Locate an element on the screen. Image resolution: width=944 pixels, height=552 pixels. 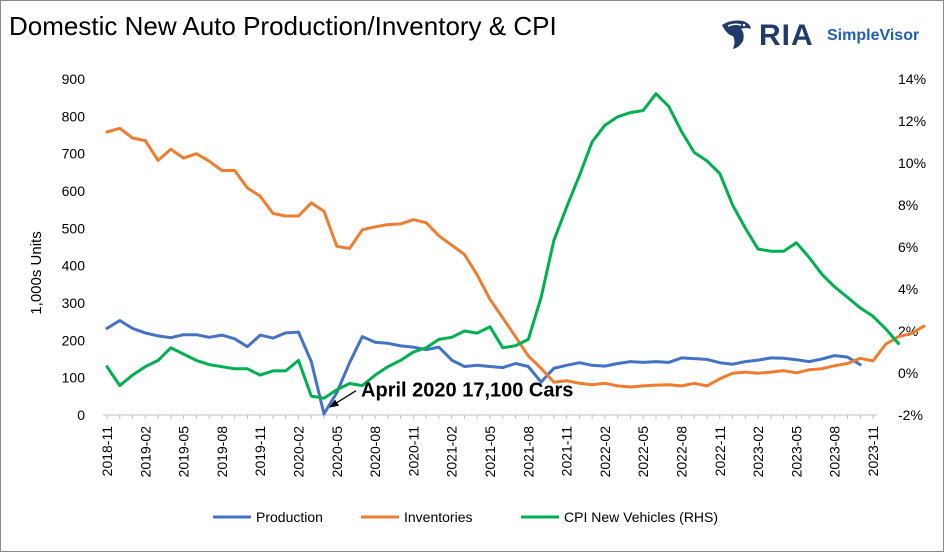
right-tick-label: 4% is located at coordinates (908, 289).